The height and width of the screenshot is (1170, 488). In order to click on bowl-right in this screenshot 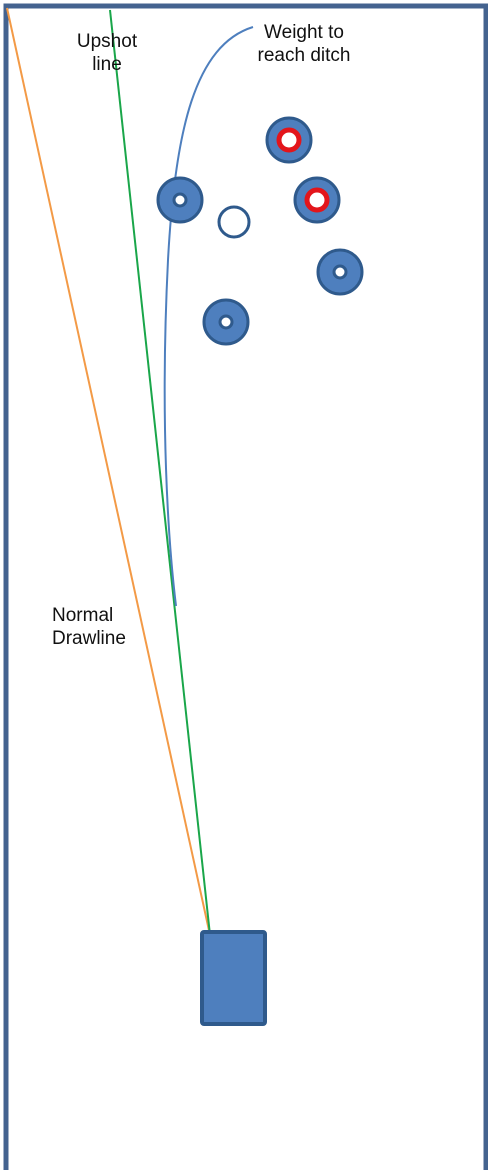, I will do `click(340, 272)`.